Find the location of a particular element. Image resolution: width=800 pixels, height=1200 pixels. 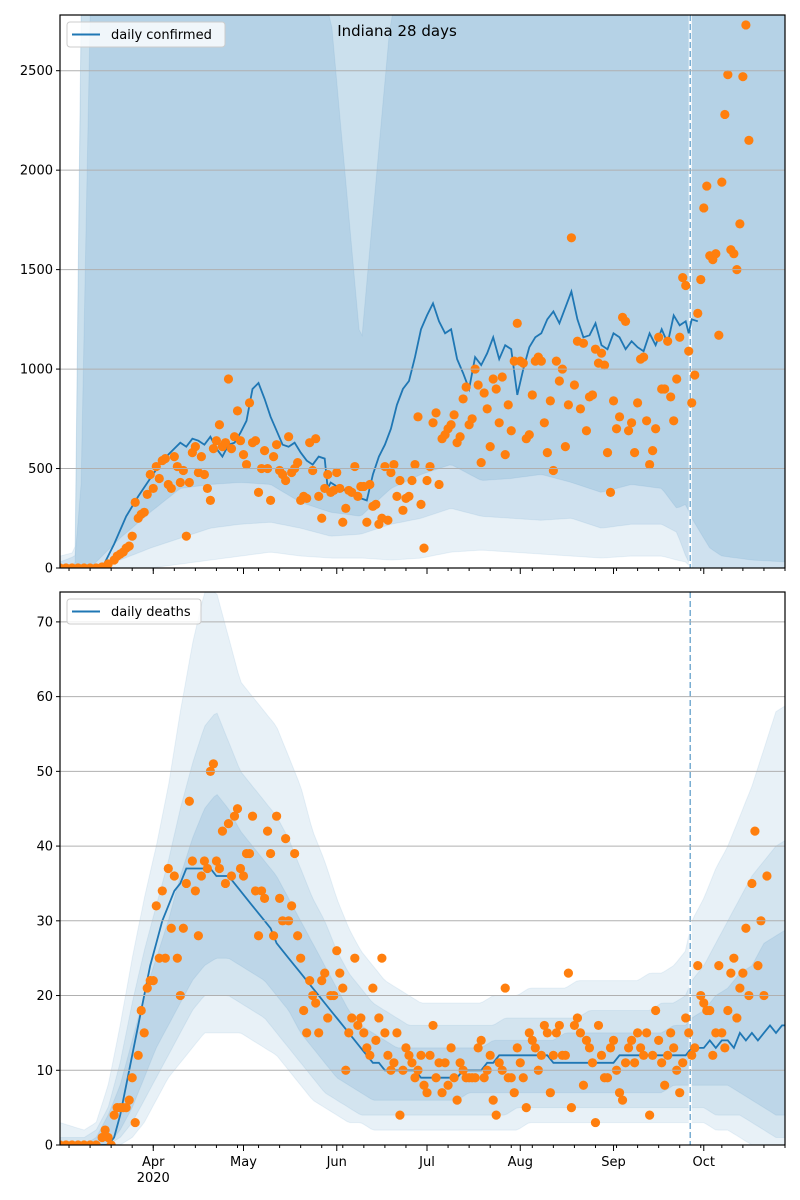

y-tick-label: 500 is located at coordinates (40, 469).